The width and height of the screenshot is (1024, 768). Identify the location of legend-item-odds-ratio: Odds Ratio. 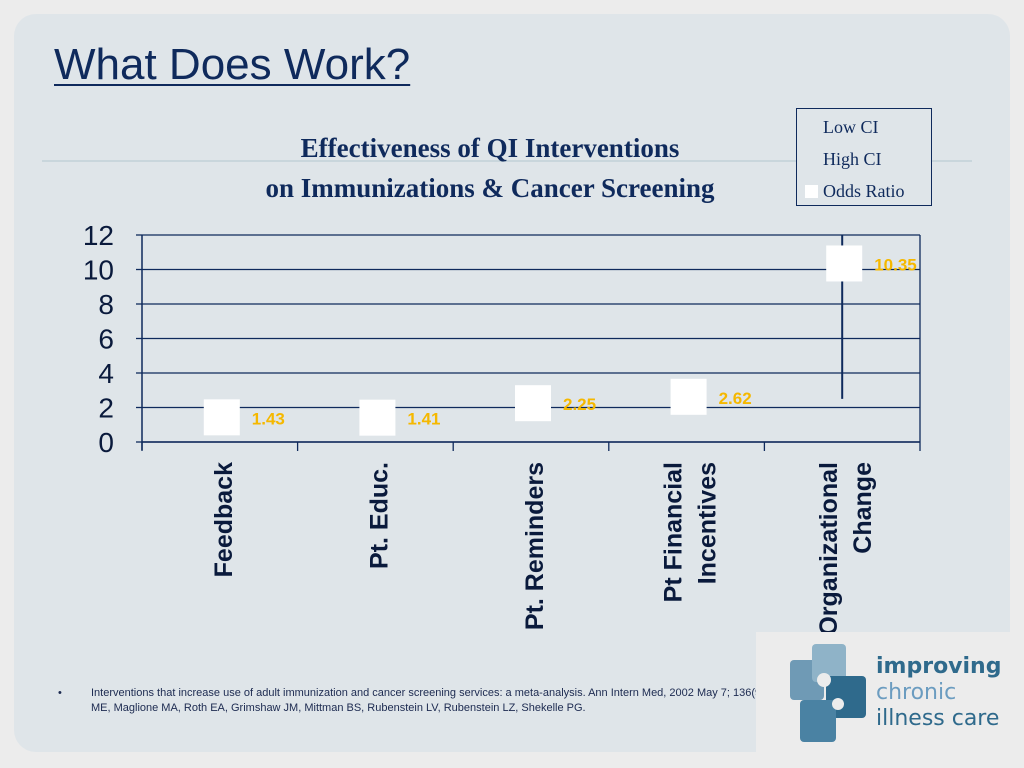
(864, 191).